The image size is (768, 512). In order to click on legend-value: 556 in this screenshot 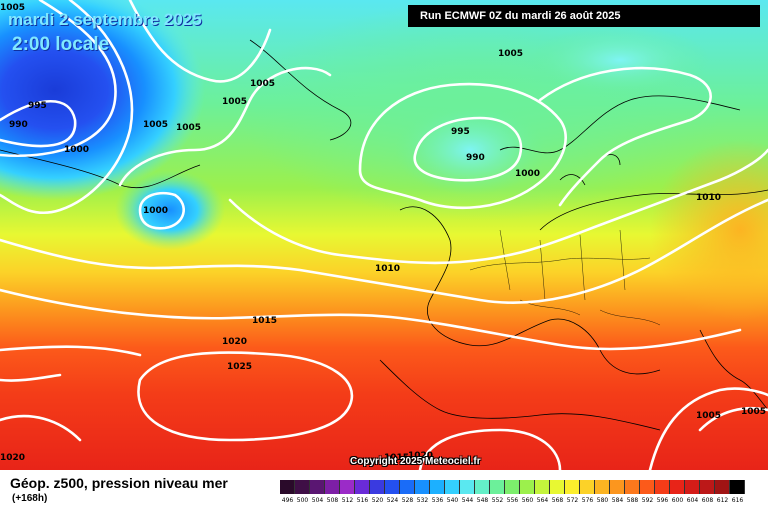, I will do `click(512, 500)`.